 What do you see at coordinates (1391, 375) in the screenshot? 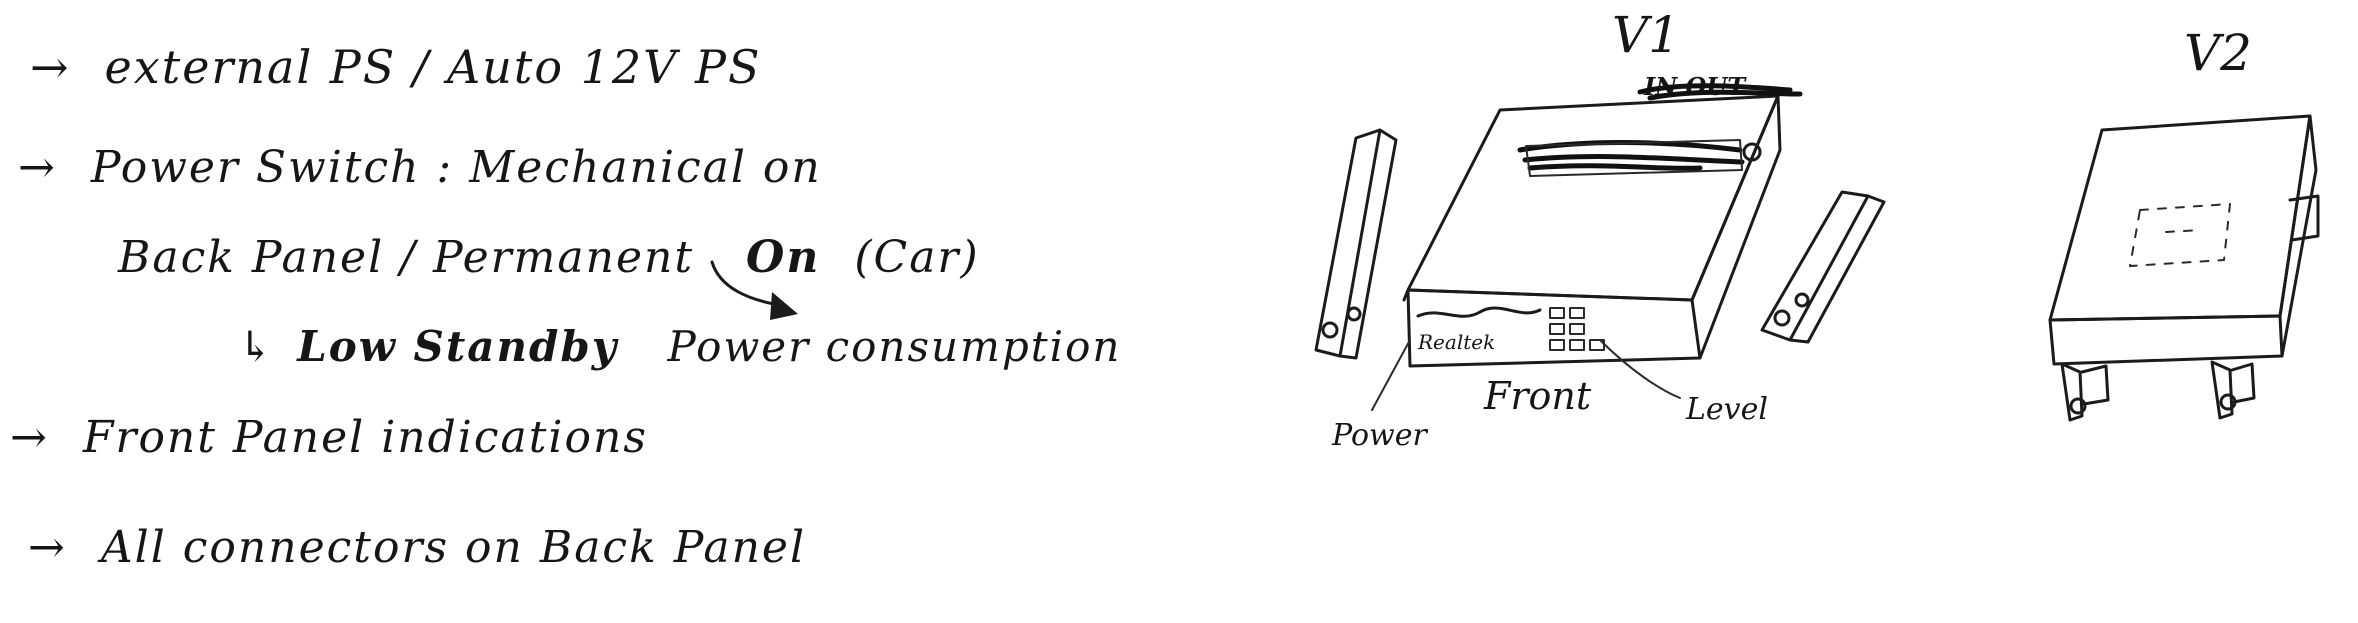
I see `power-callout-line` at bounding box center [1391, 375].